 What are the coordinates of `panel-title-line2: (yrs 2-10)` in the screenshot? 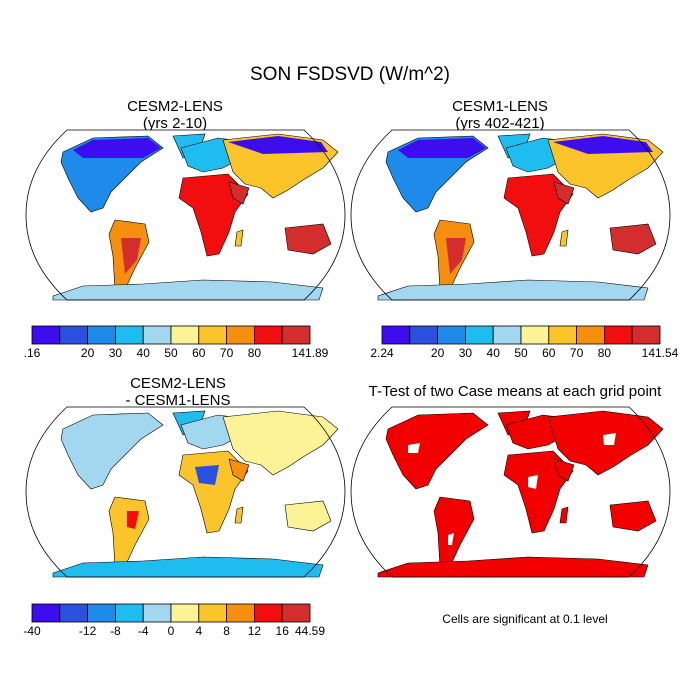 It's located at (175, 123).